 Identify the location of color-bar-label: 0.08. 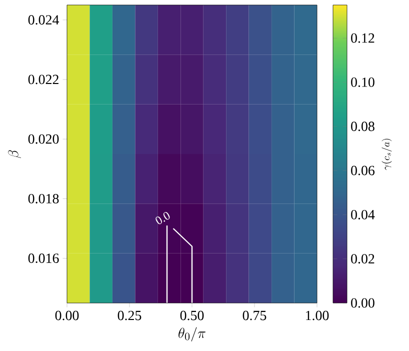
(362, 127).